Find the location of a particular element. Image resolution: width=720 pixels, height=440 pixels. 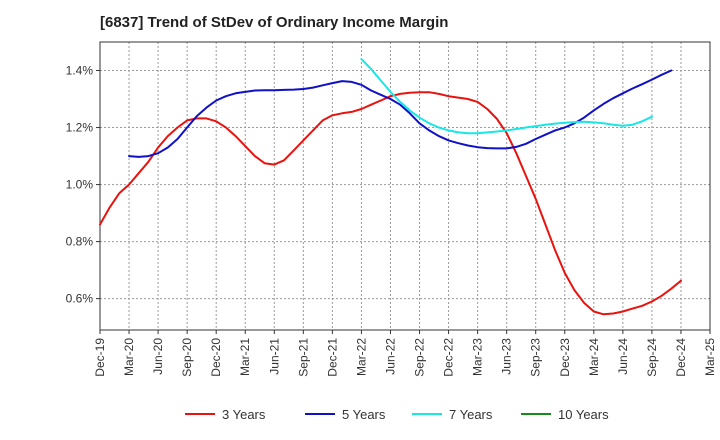

x-tick-label: Dec-22 is located at coordinates (449, 357).